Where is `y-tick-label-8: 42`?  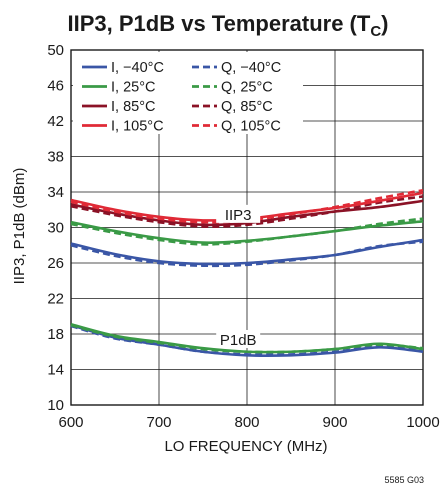
y-tick-label-8: 42 is located at coordinates (55, 121).